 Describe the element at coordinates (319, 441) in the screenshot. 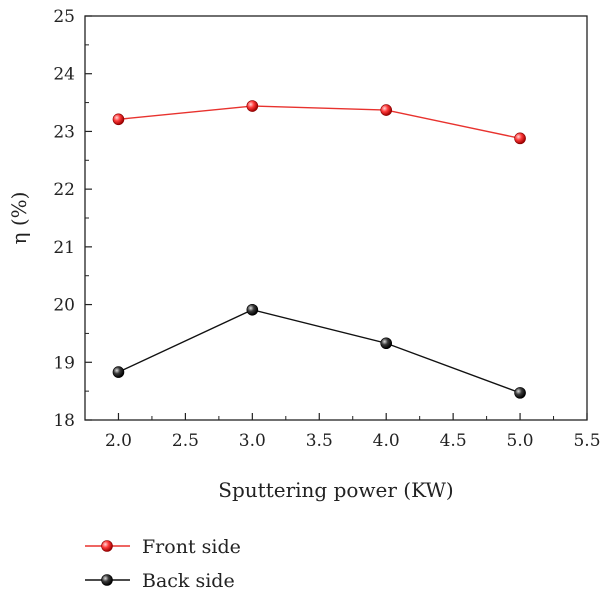

I see `x-tick-label: 3.5` at that location.